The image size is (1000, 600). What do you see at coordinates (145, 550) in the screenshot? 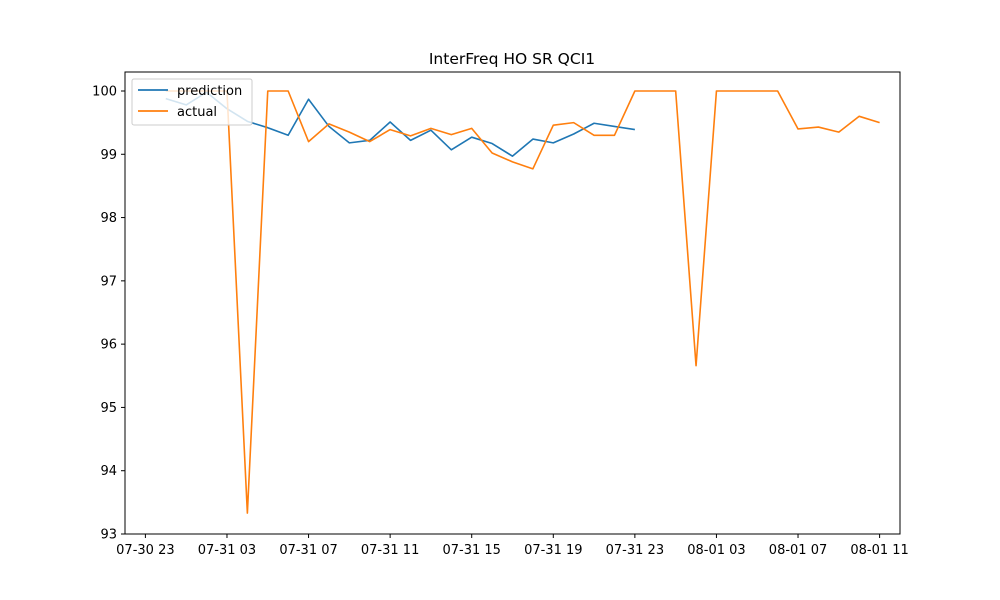
I see `x-tick-label: 07-30 23` at bounding box center [145, 550].